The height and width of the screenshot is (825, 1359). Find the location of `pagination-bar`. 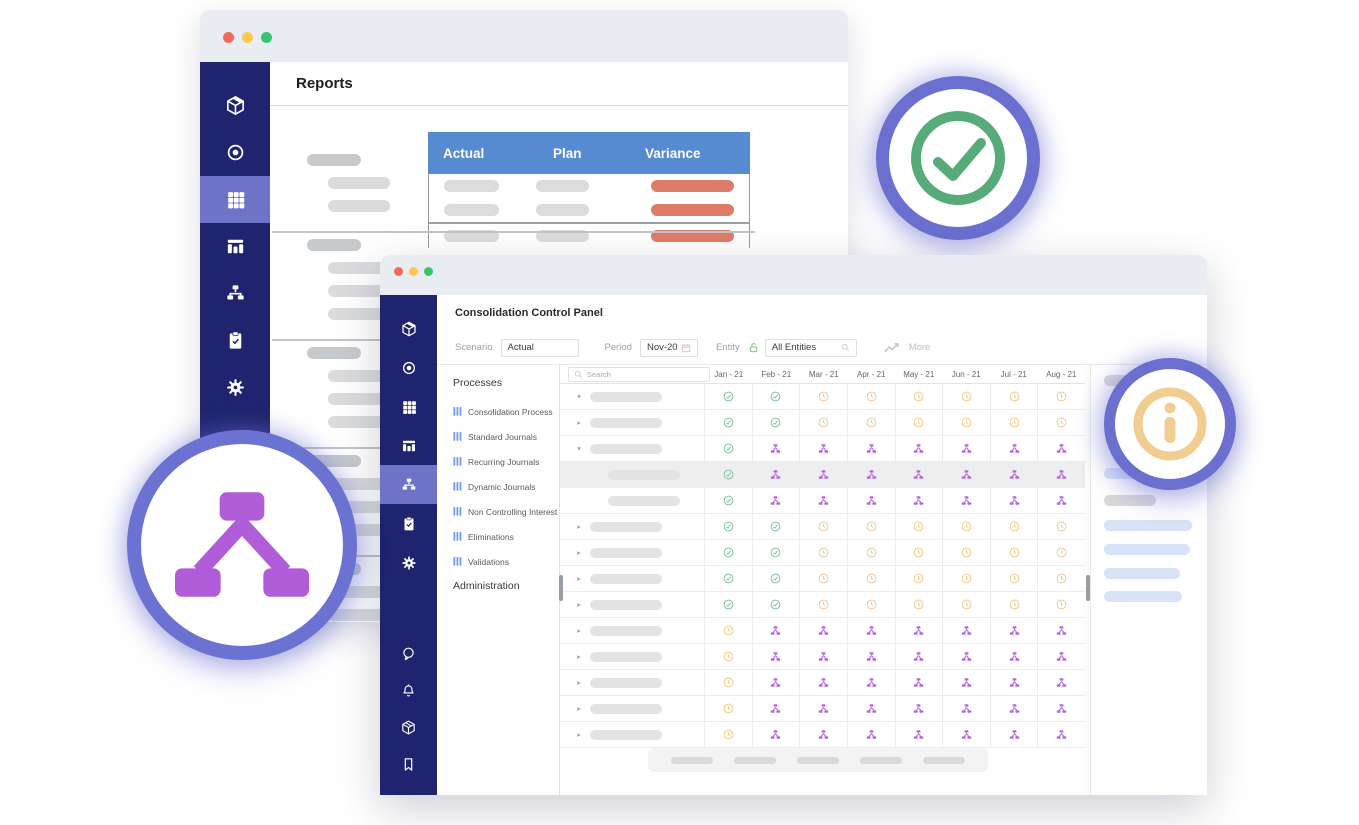

pagination-bar is located at coordinates (818, 760).